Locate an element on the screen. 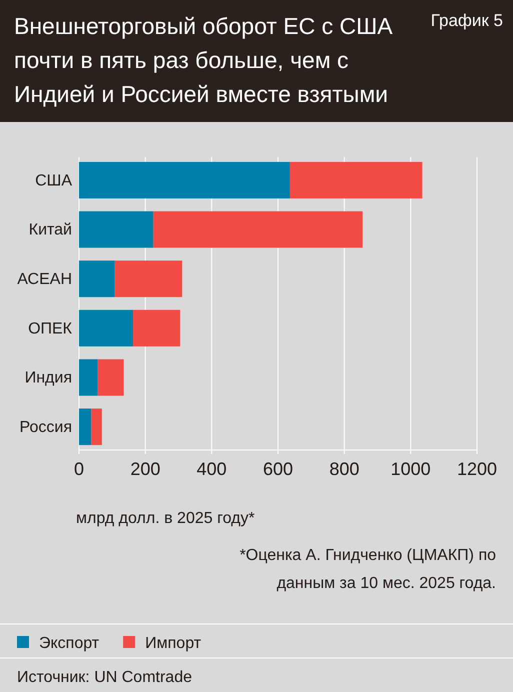 The image size is (513, 692). y-tick-label: Индия is located at coordinates (48, 378).